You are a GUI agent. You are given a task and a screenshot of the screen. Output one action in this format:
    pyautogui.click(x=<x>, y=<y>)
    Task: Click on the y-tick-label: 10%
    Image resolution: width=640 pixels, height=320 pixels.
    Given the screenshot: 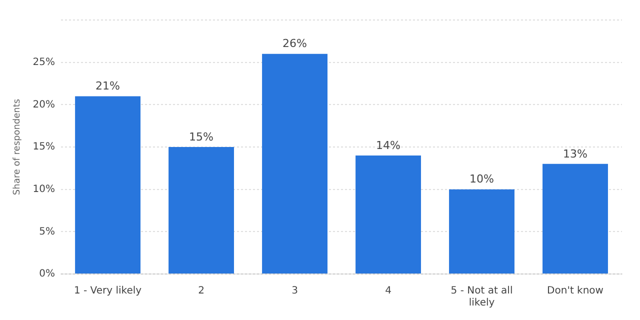 What is the action you would take?
    pyautogui.click(x=44, y=189)
    